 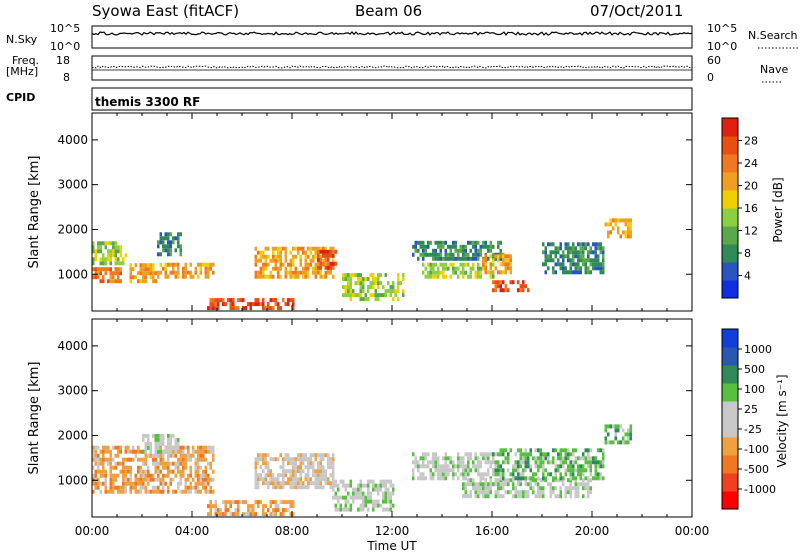 I want to click on colorbar-tick-label: 100, so click(x=754, y=389).